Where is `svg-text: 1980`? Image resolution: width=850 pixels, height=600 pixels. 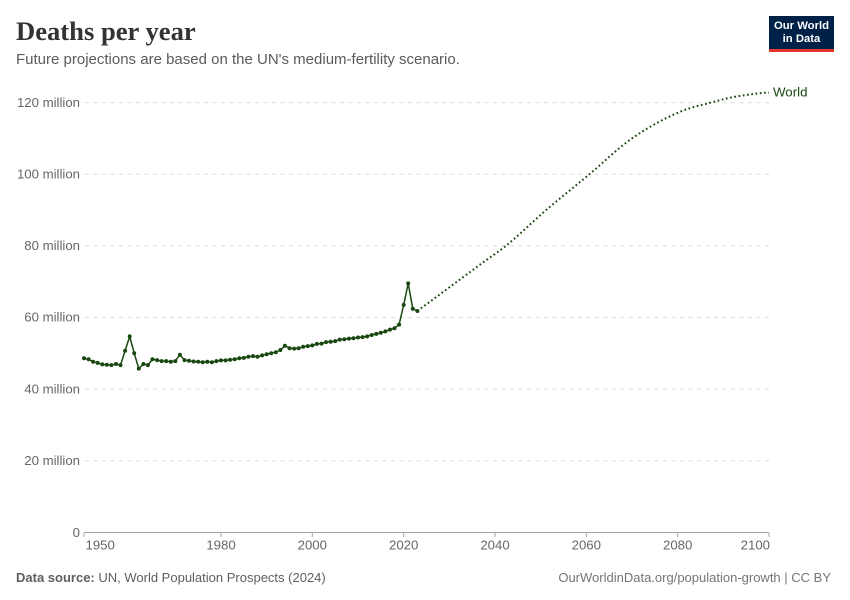
svg-text: 1980 is located at coordinates (220, 545).